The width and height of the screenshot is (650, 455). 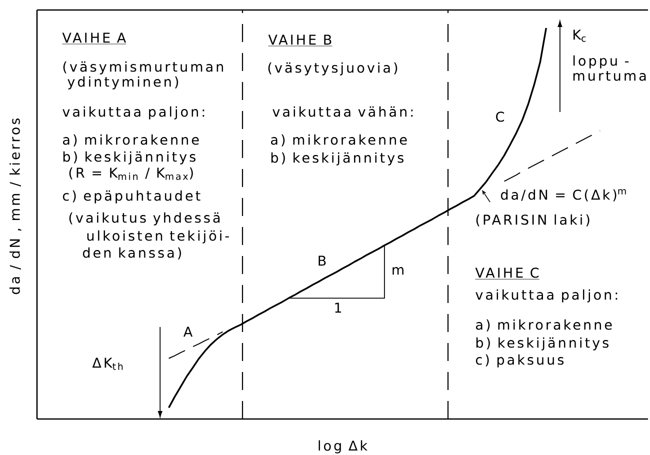 I want to click on annotation: c) epäpuhtaudet, so click(x=131, y=197).